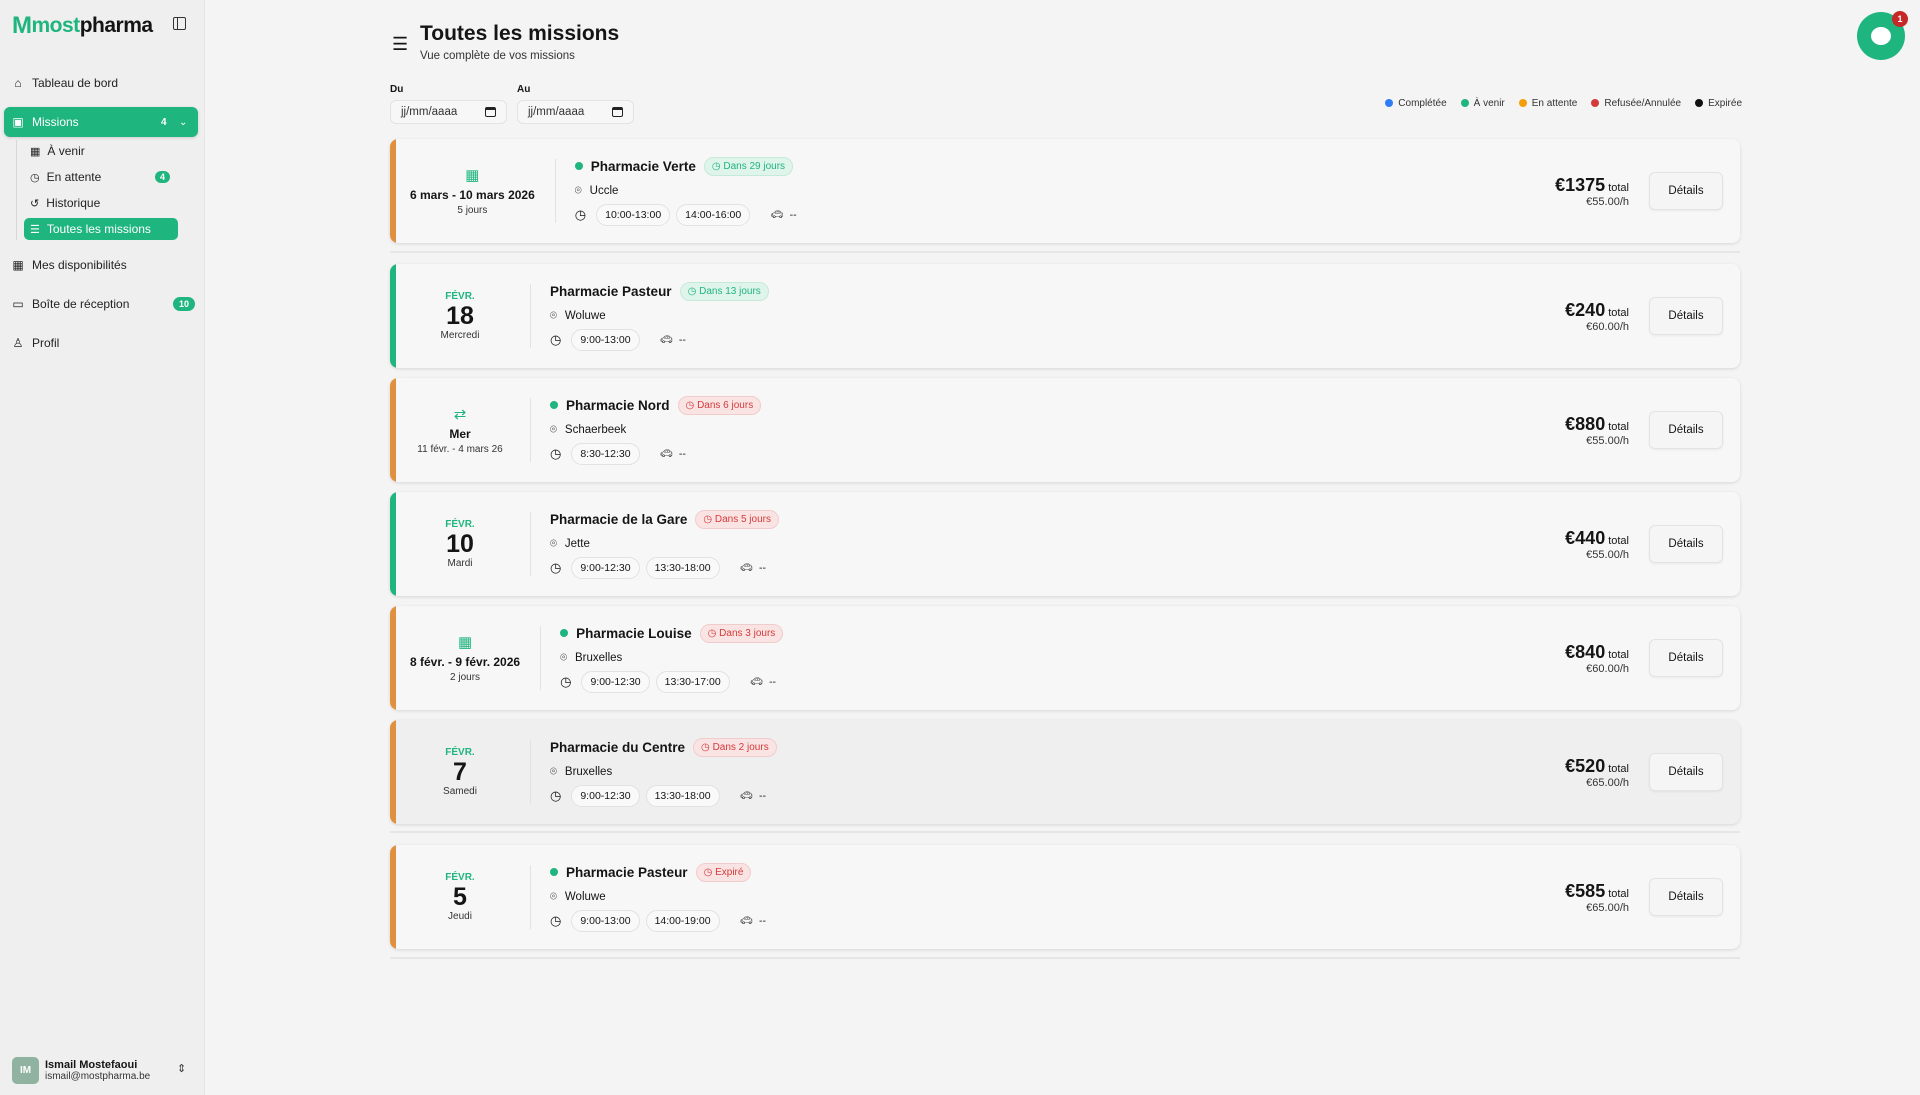 This screenshot has width=1920, height=1095. Describe the element at coordinates (98, 229) in the screenshot. I see `sidebar-item-label: Toutes les missions` at that location.